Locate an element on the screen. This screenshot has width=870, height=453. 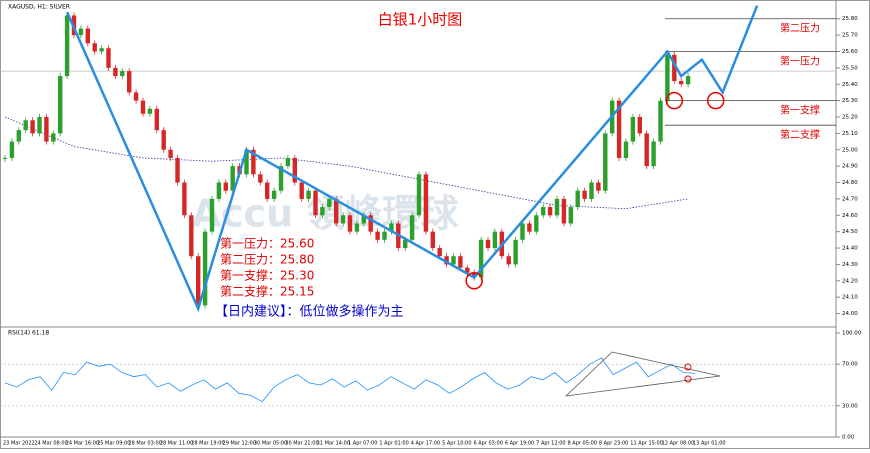
x-tick-label: 30 Mar 21:00 is located at coordinates (301, 444).